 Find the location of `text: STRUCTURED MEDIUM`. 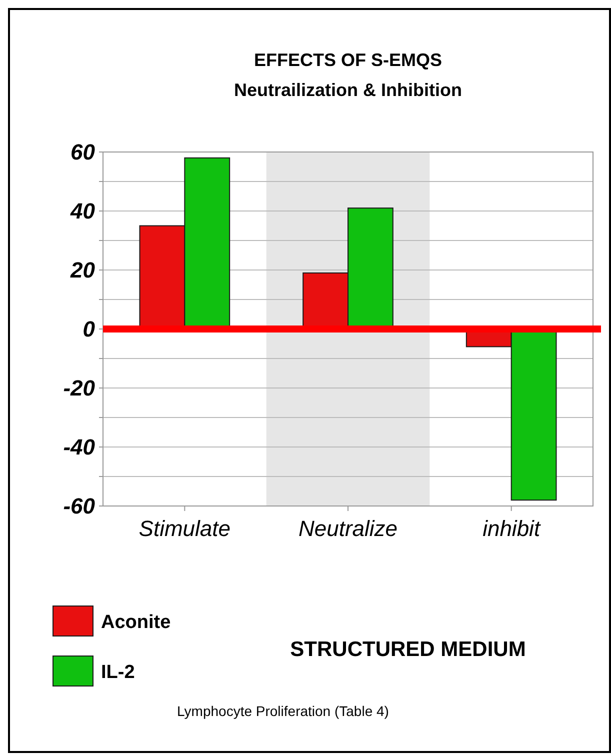

text: STRUCTURED MEDIUM is located at coordinates (408, 649).